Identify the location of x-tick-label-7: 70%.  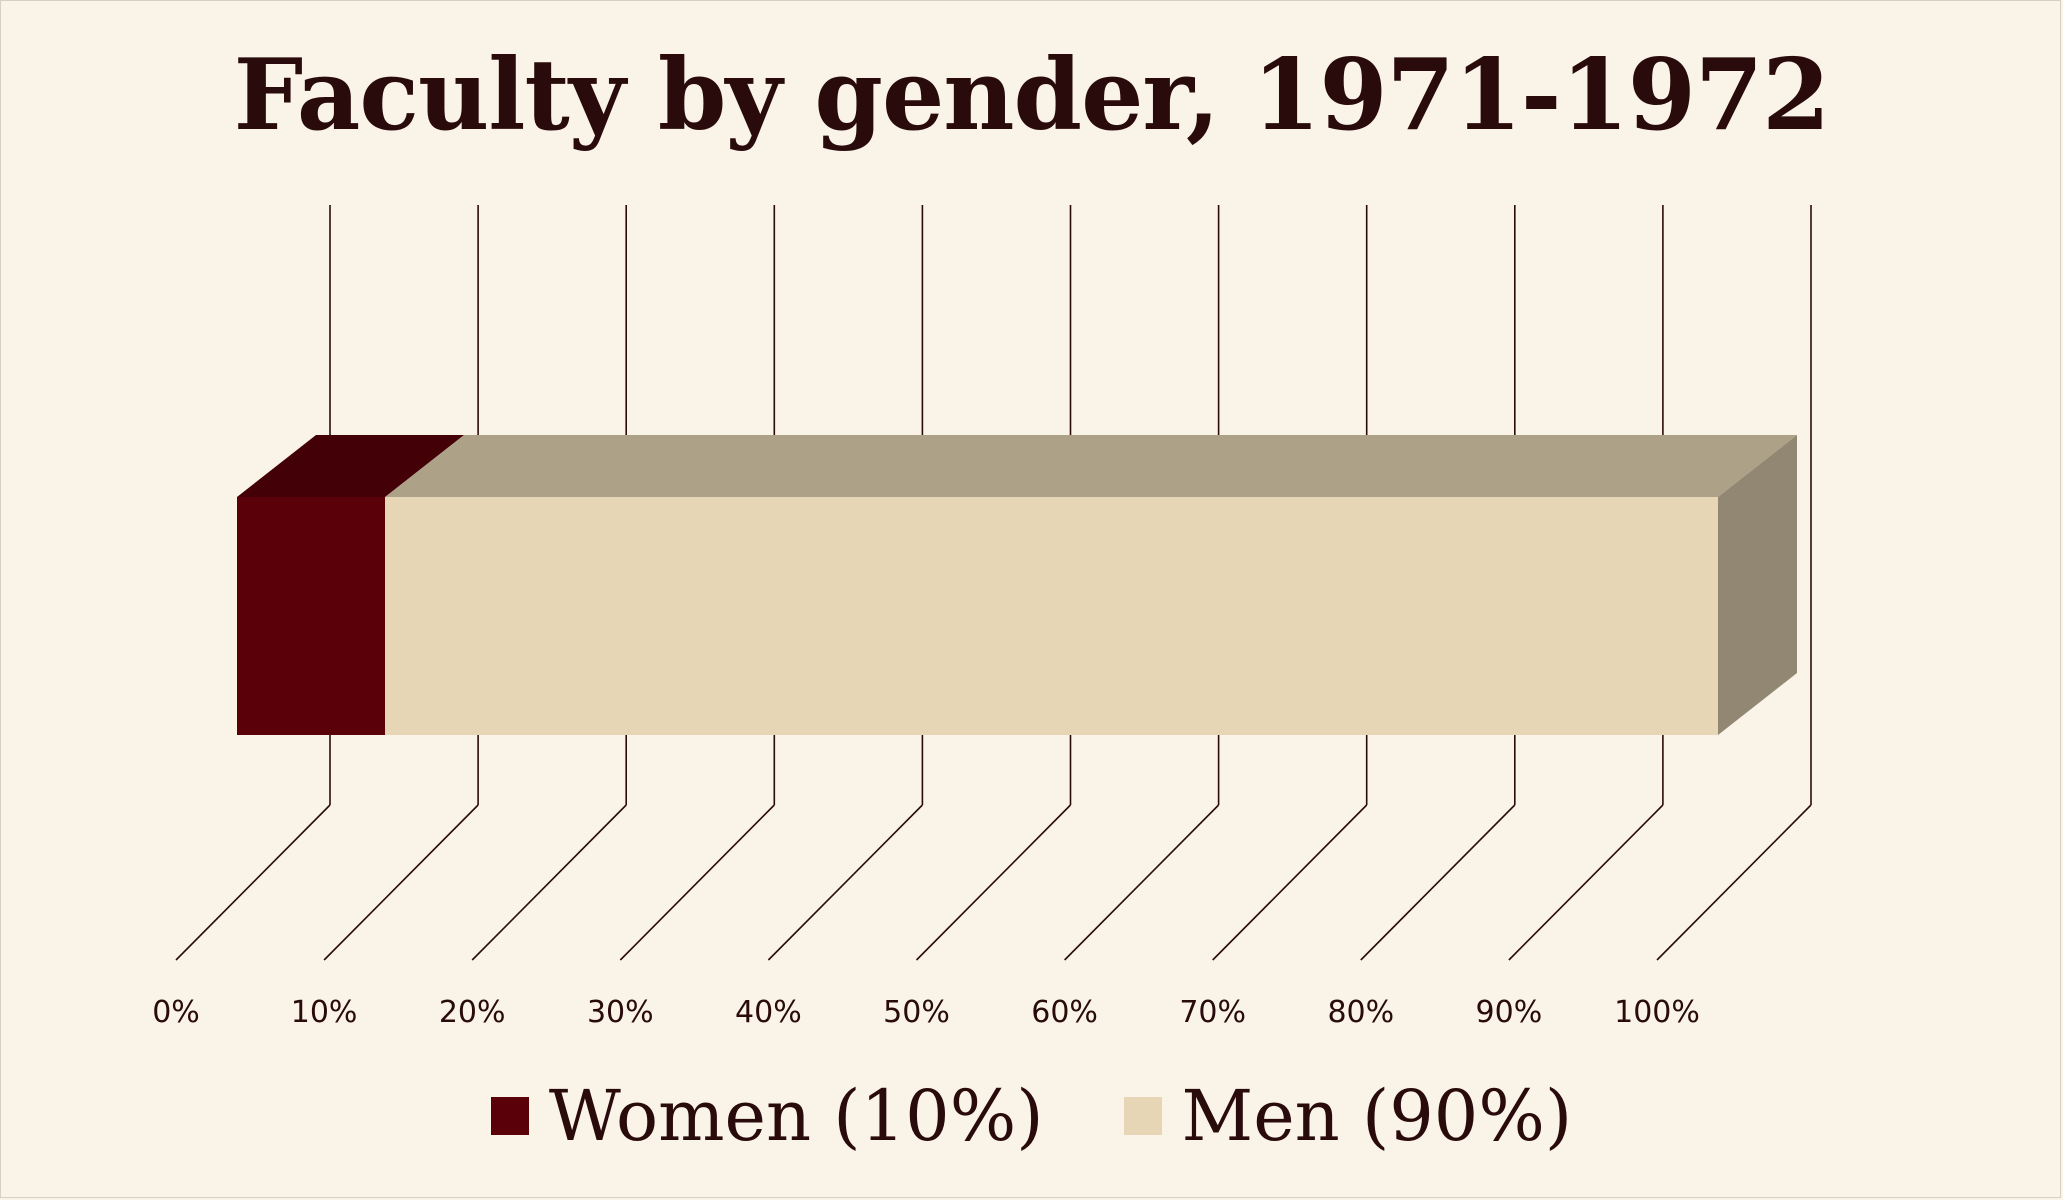
(1212, 1012).